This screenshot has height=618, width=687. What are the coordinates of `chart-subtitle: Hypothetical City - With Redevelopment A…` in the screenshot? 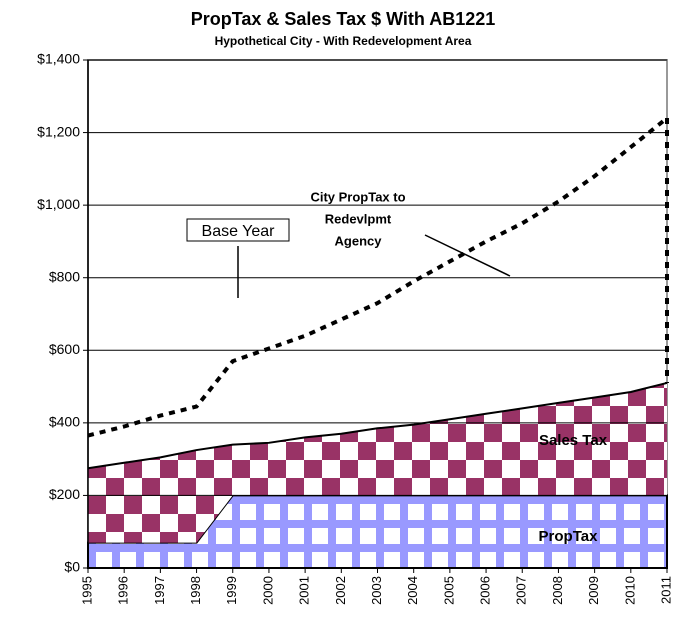 It's located at (343, 41).